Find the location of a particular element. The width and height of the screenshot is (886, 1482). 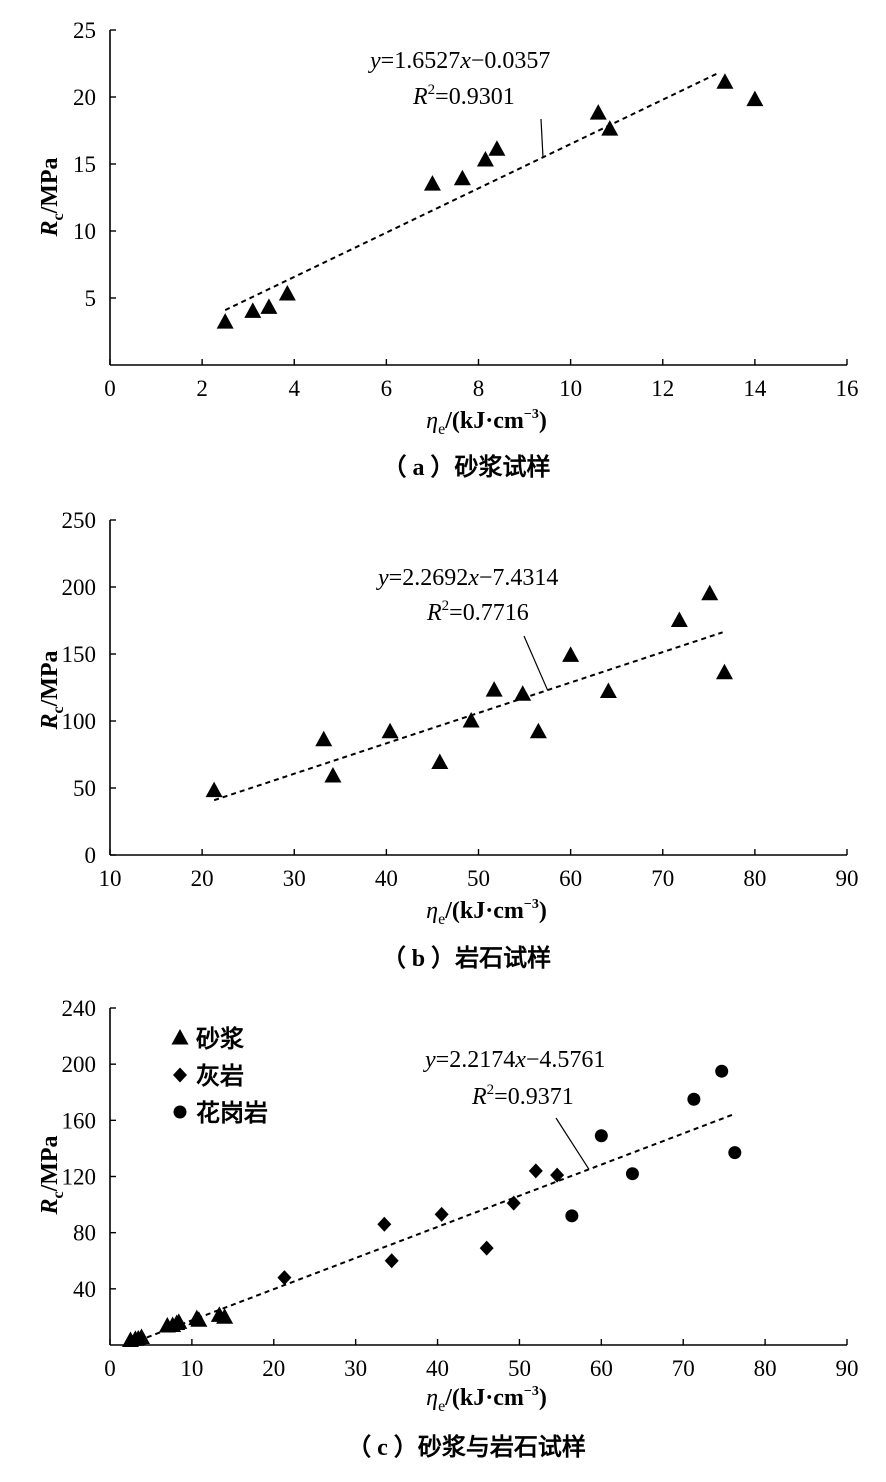

series-砂浆 is located at coordinates (177, 1327).